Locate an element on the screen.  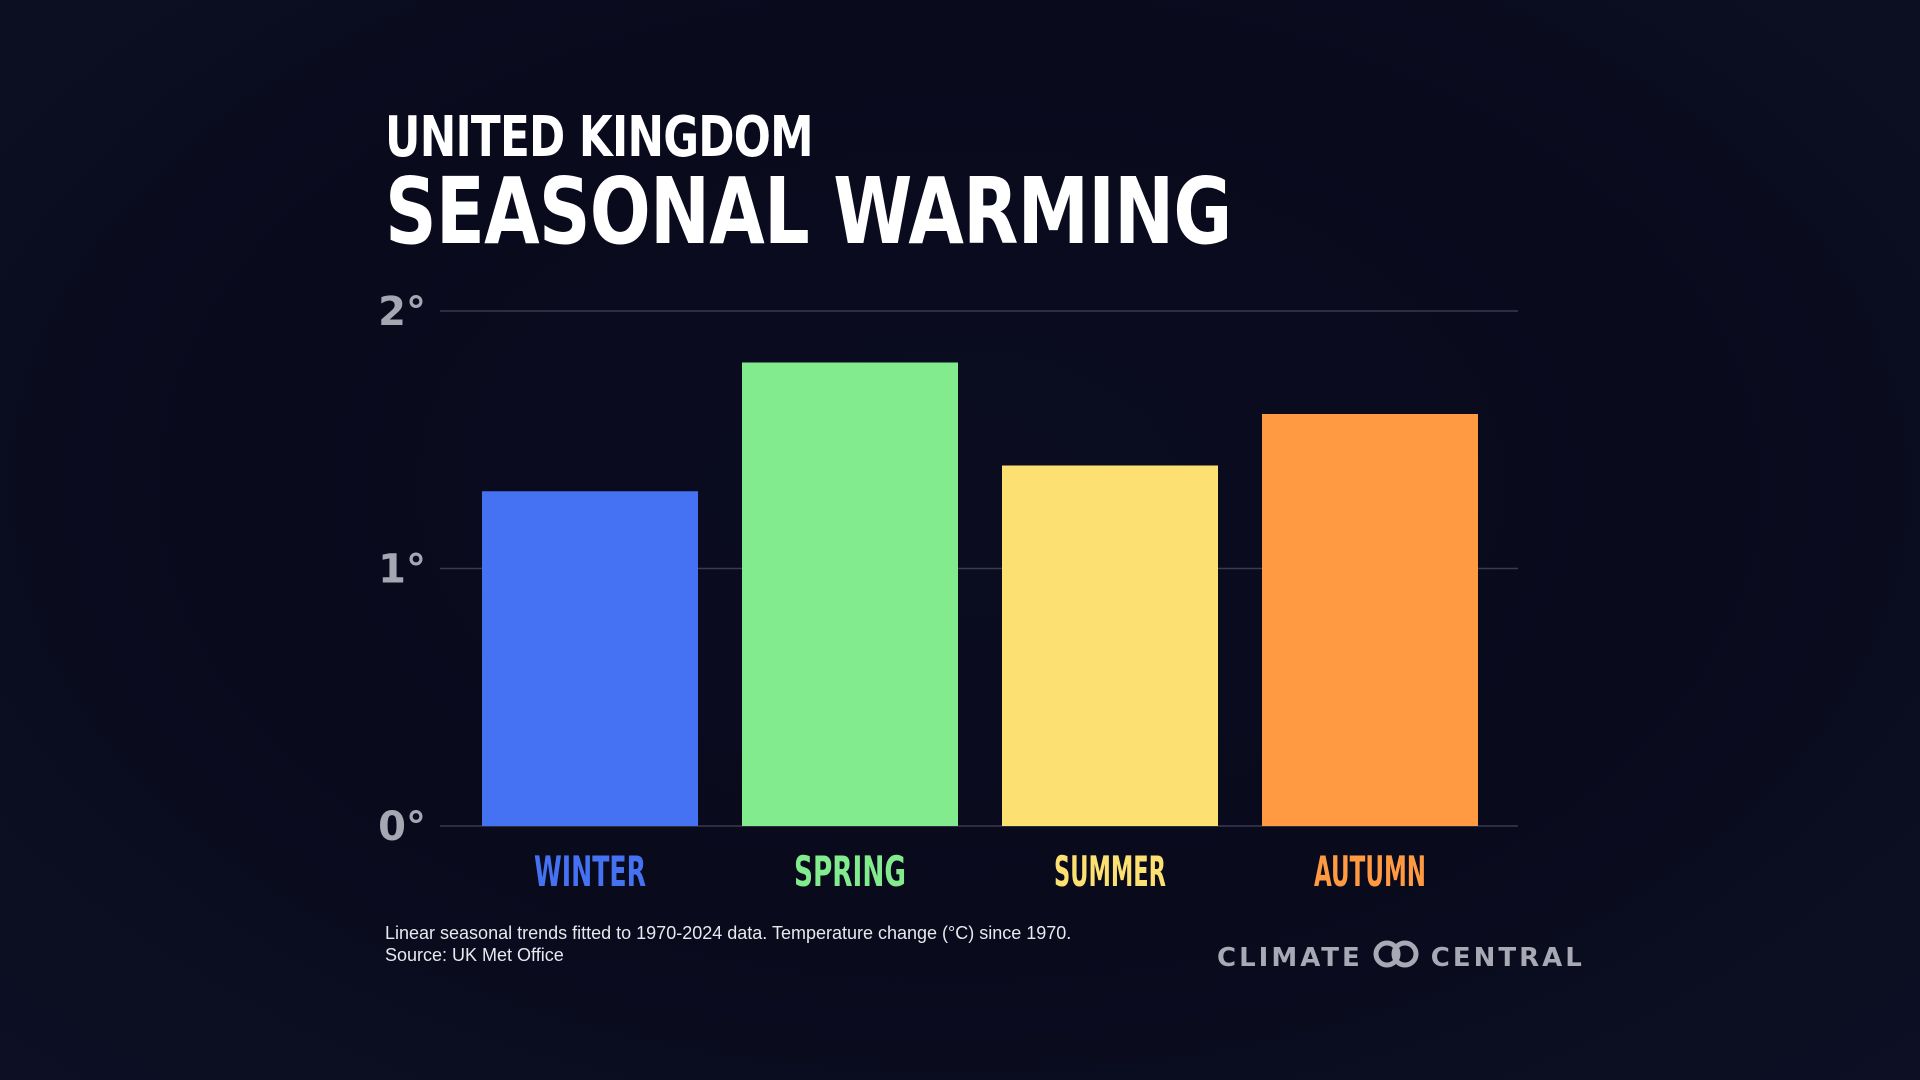
bar-autumn is located at coordinates (1370, 620).